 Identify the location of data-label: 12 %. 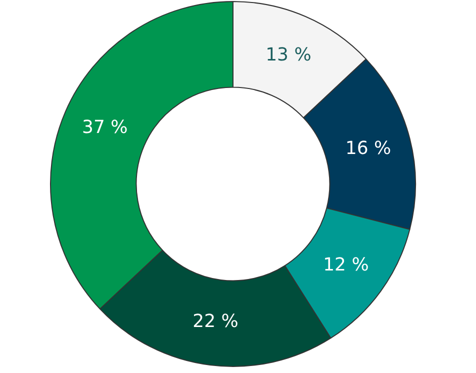
(346, 265).